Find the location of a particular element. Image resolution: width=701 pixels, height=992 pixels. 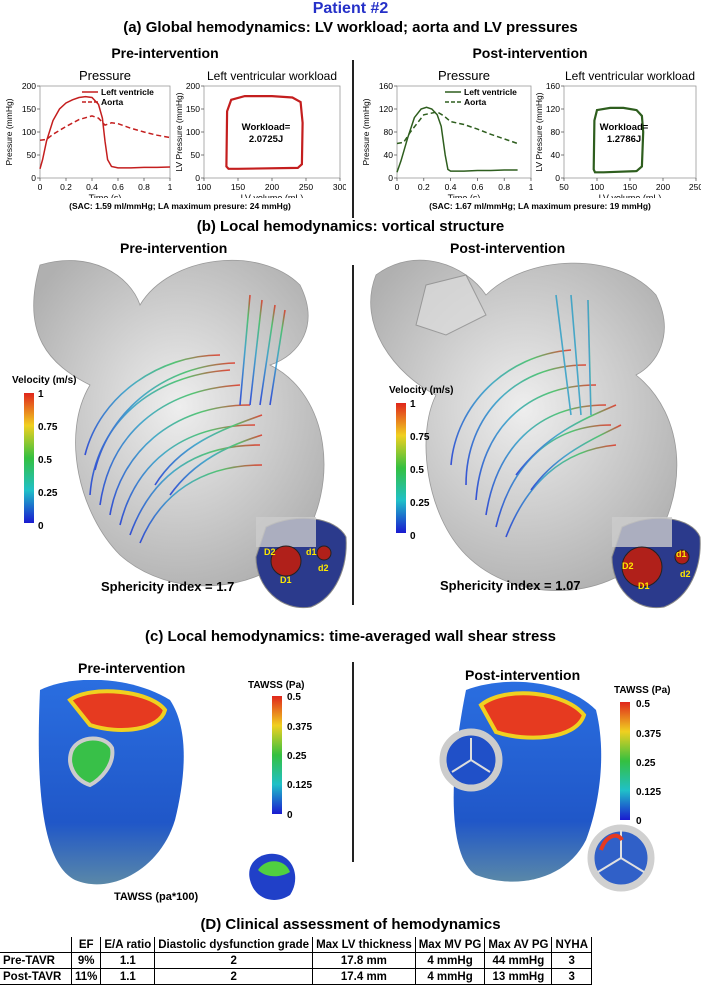

cell: 3 is located at coordinates (572, 976).